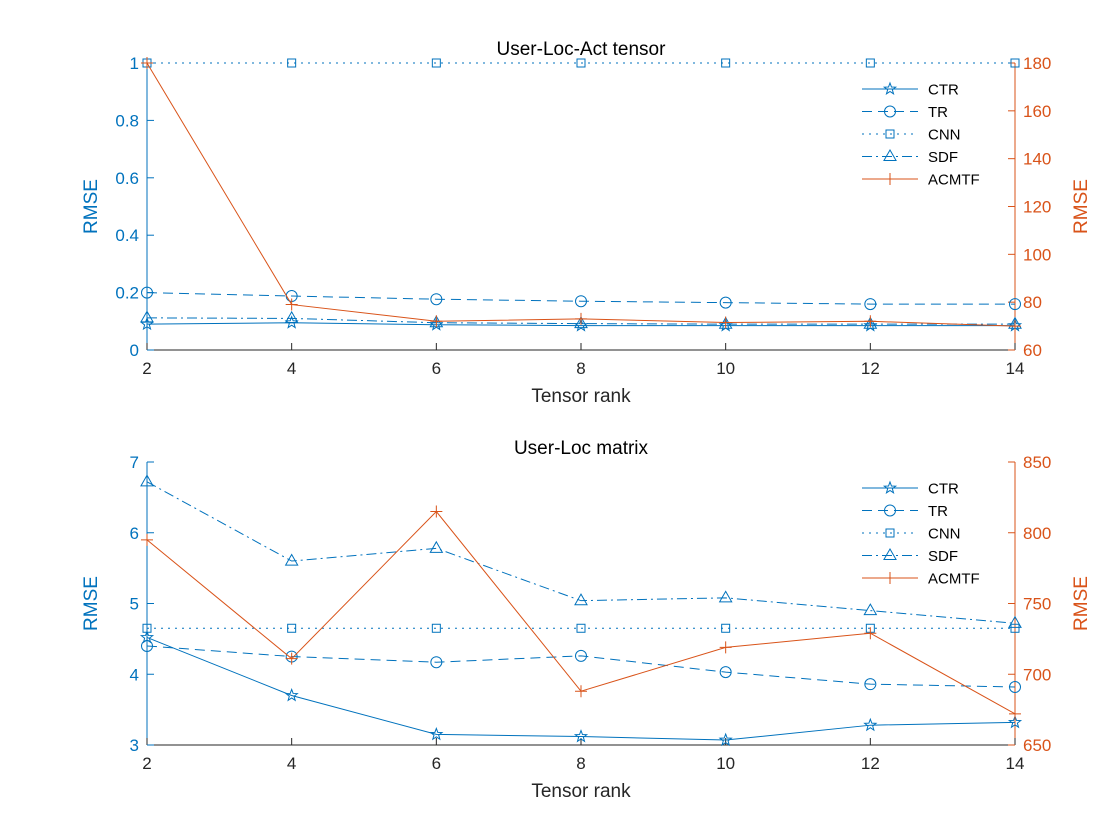 The image size is (1120, 840). What do you see at coordinates (134, 533) in the screenshot?
I see `left-y-tick-label: 6` at bounding box center [134, 533].